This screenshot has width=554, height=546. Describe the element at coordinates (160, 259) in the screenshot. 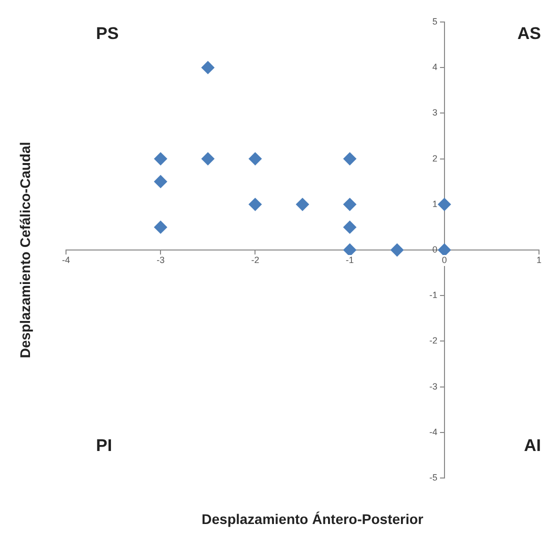

I see `x-tick-label: -3` at that location.